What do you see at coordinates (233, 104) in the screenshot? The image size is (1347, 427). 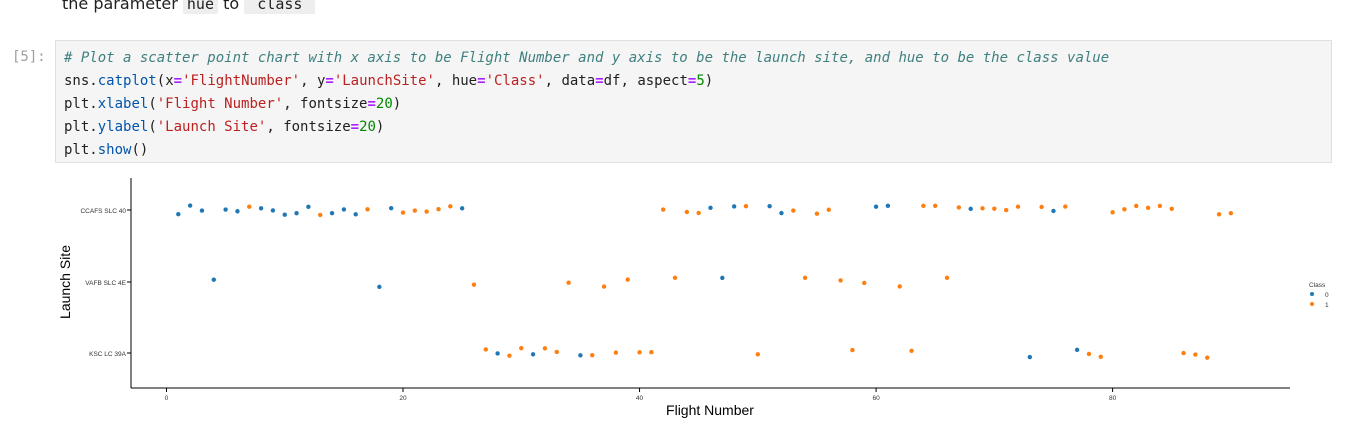 I see `code-line-3: plt.xlabel('Flight Number', fontsize=20)` at bounding box center [233, 104].